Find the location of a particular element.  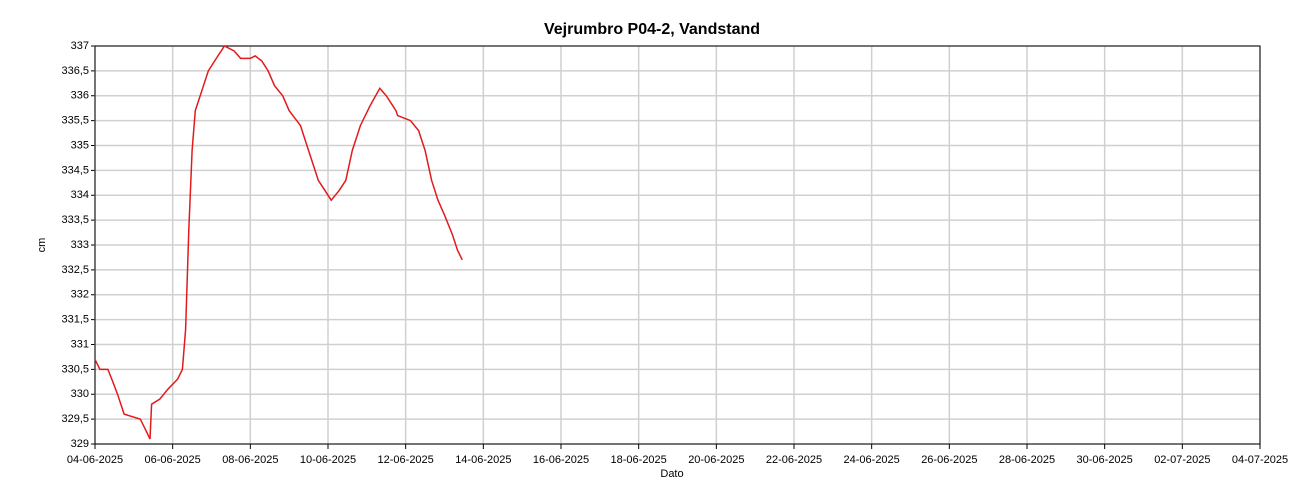

y-tick-label: 336 is located at coordinates (80, 96).